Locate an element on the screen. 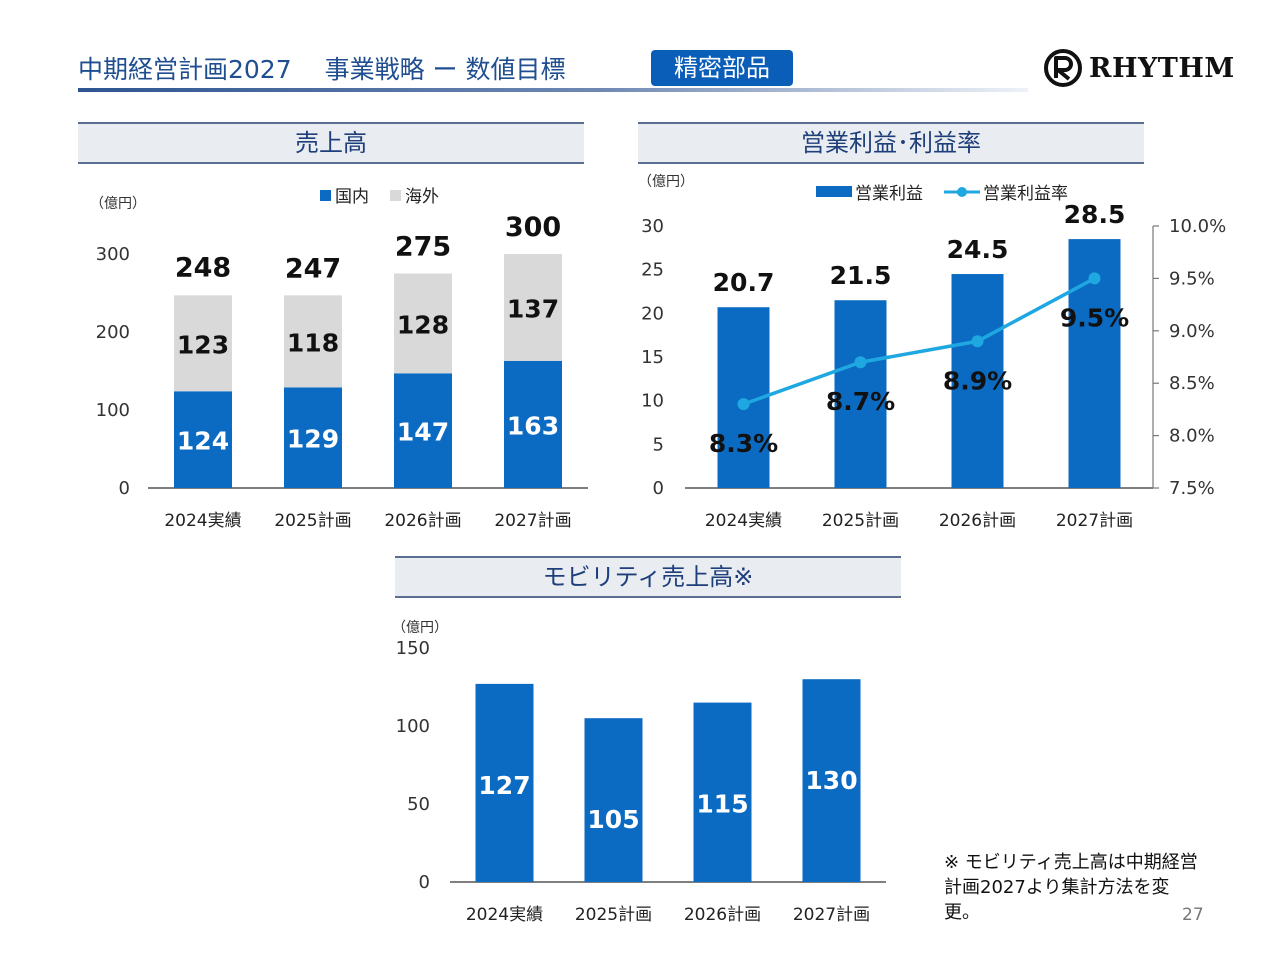  y-tick-label: 20 is located at coordinates (652, 313).